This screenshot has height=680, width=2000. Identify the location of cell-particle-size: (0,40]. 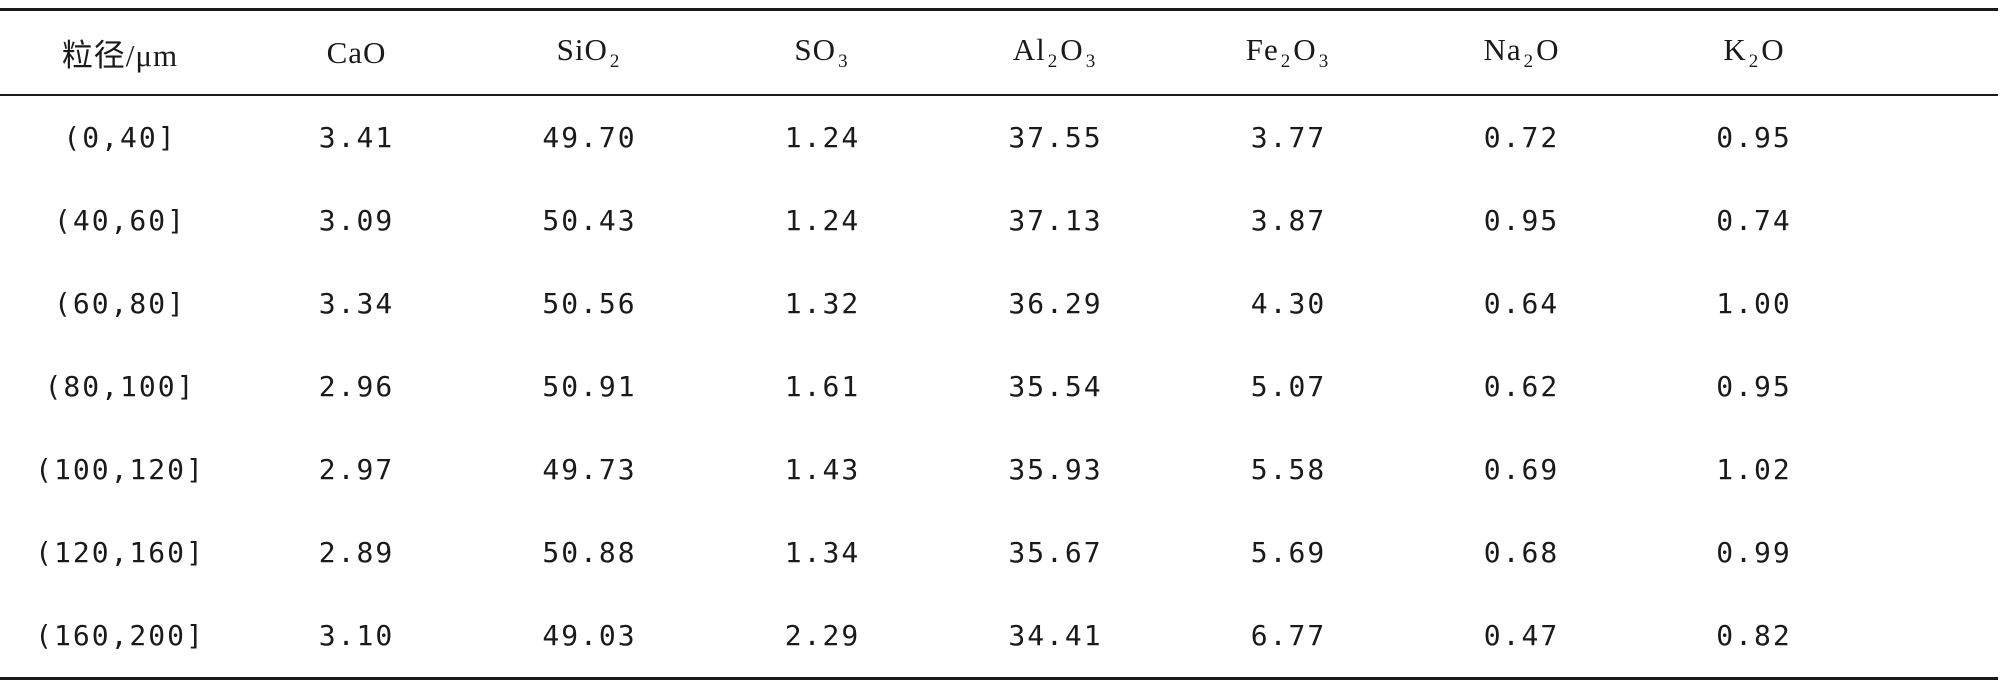
(120, 137).